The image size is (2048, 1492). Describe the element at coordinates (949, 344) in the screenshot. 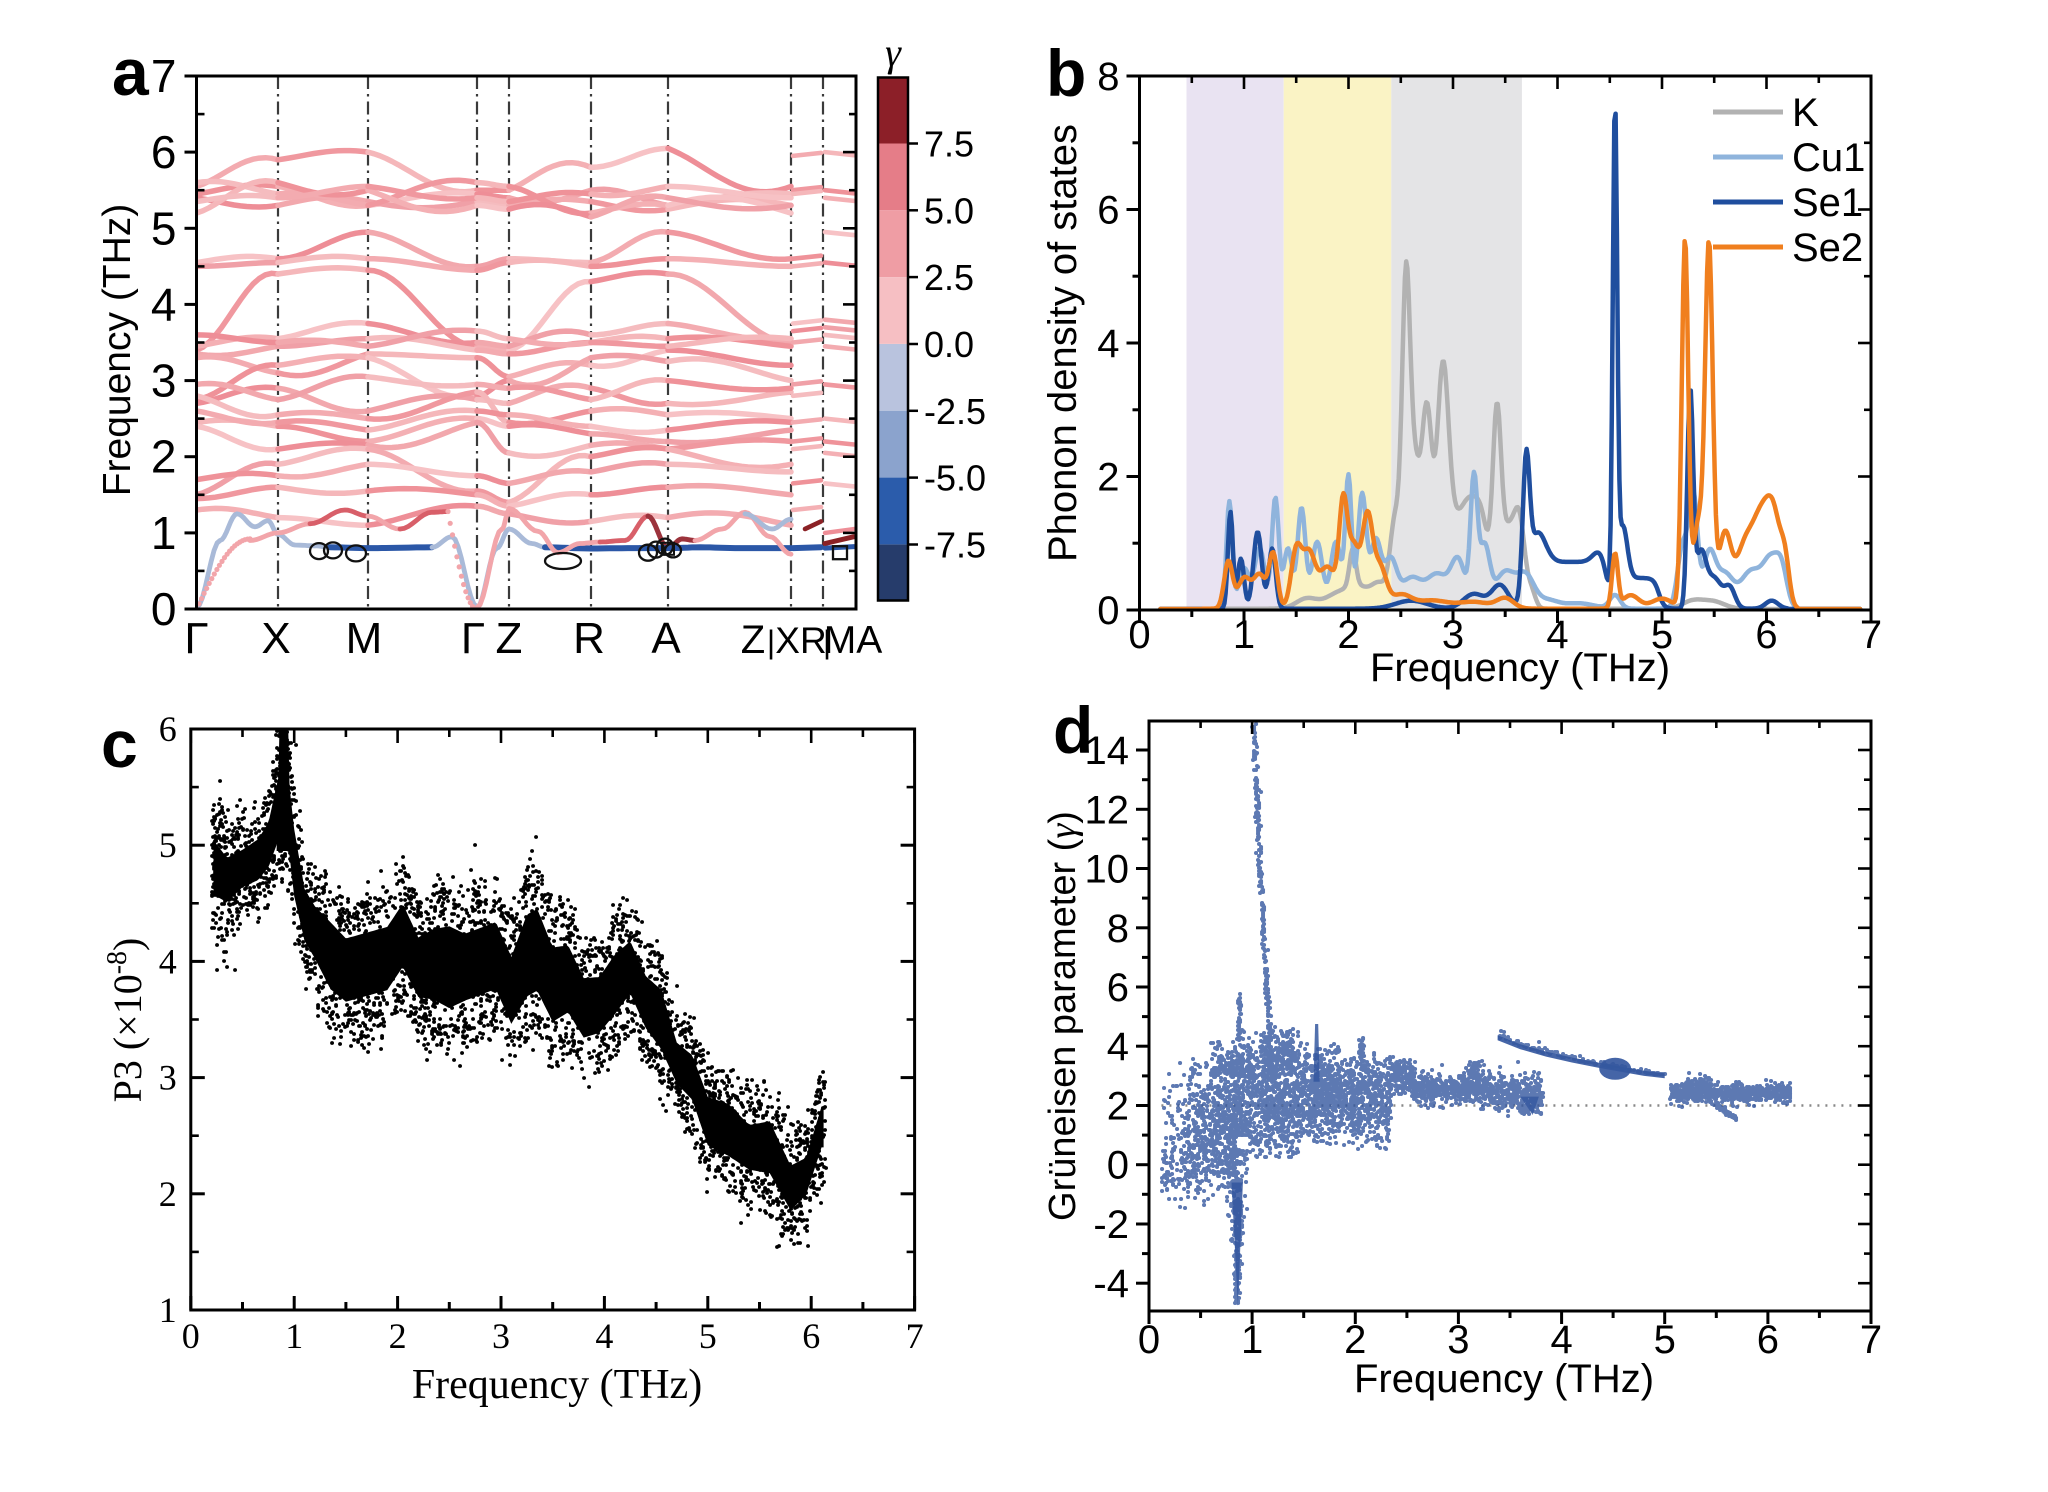

I see `svg-text: 0.0` at that location.